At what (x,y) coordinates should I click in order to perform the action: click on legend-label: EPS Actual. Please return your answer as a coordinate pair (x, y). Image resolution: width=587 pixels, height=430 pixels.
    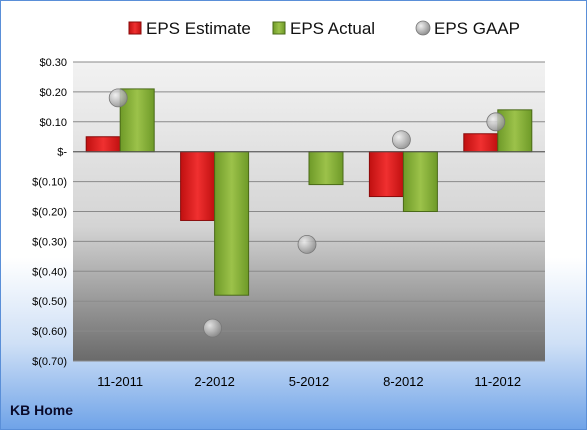
    Looking at the image, I should click on (332, 28).